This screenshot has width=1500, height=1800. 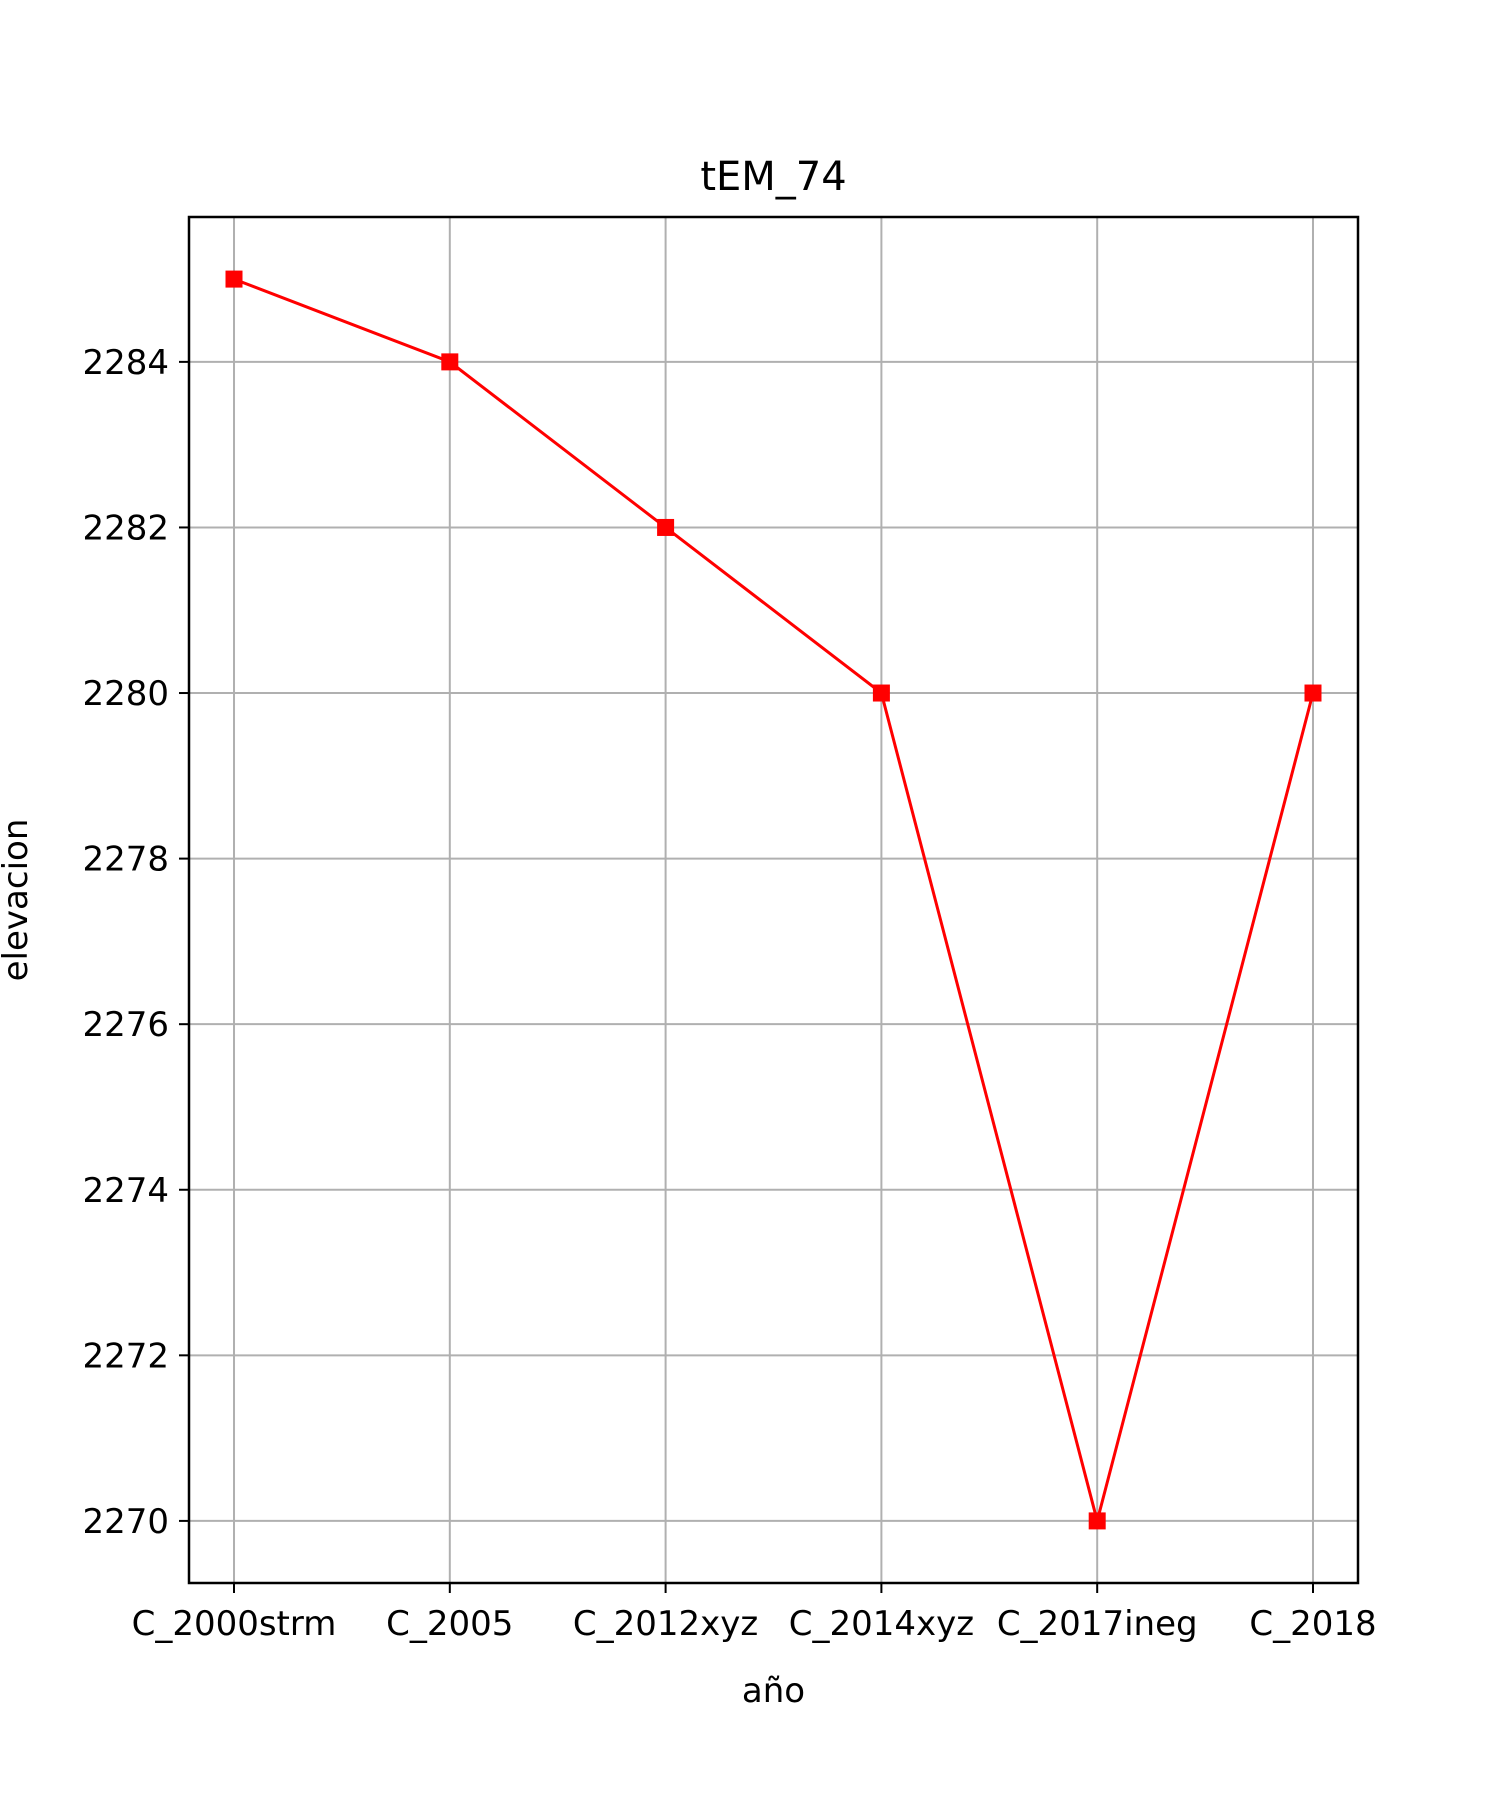 I want to click on chart-title: tEM_74, so click(x=773, y=177).